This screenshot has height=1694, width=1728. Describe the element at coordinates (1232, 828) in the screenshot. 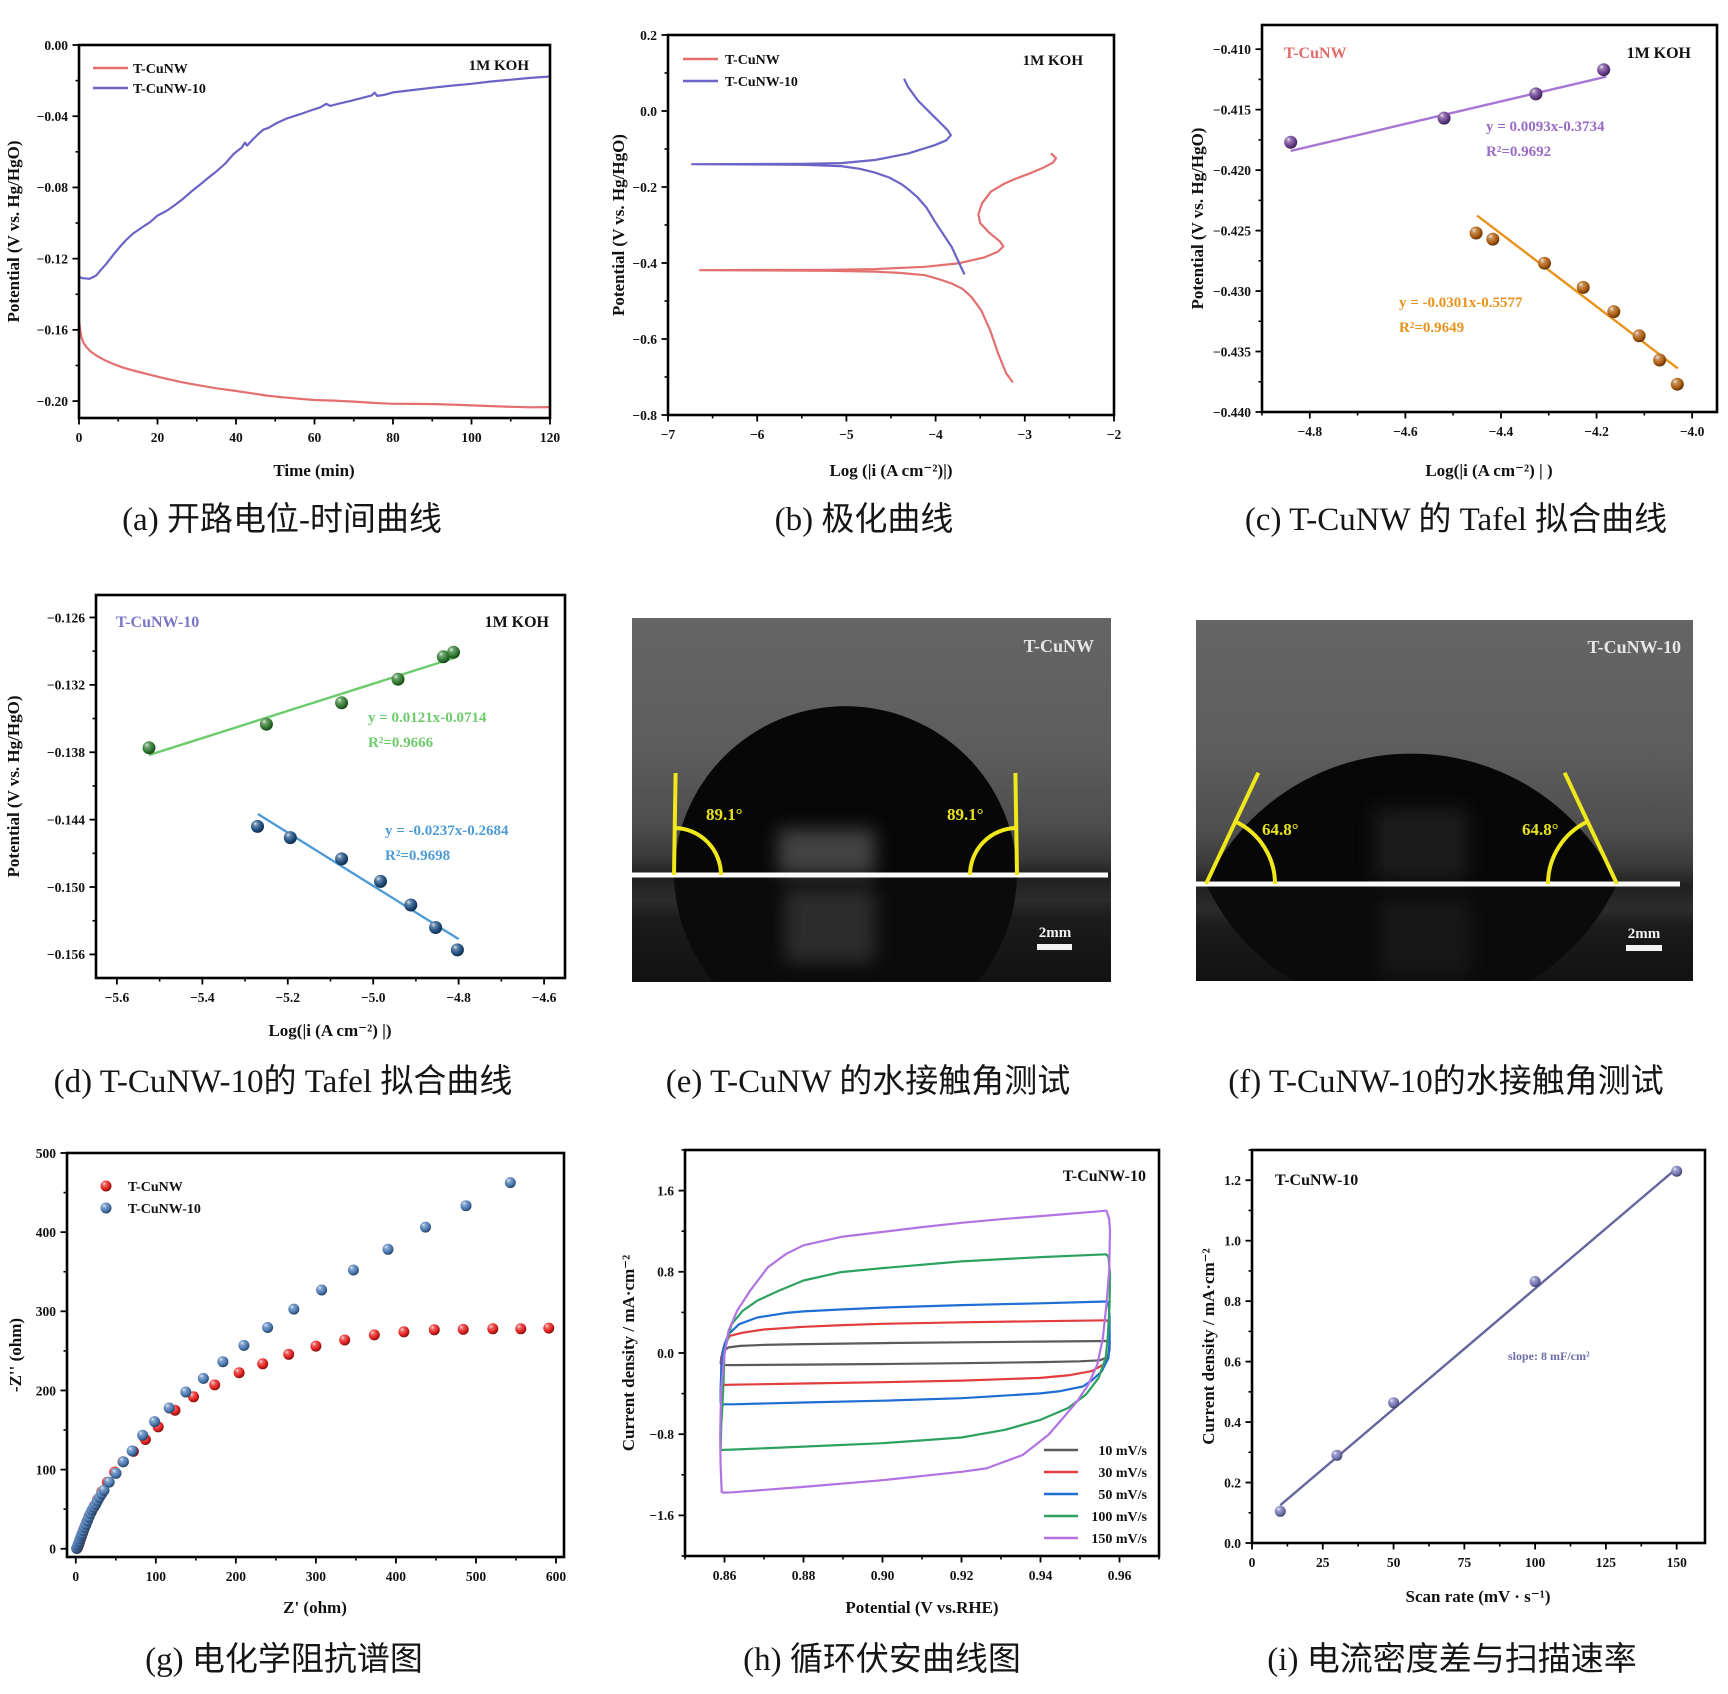

I see `left-tangent-line` at that location.